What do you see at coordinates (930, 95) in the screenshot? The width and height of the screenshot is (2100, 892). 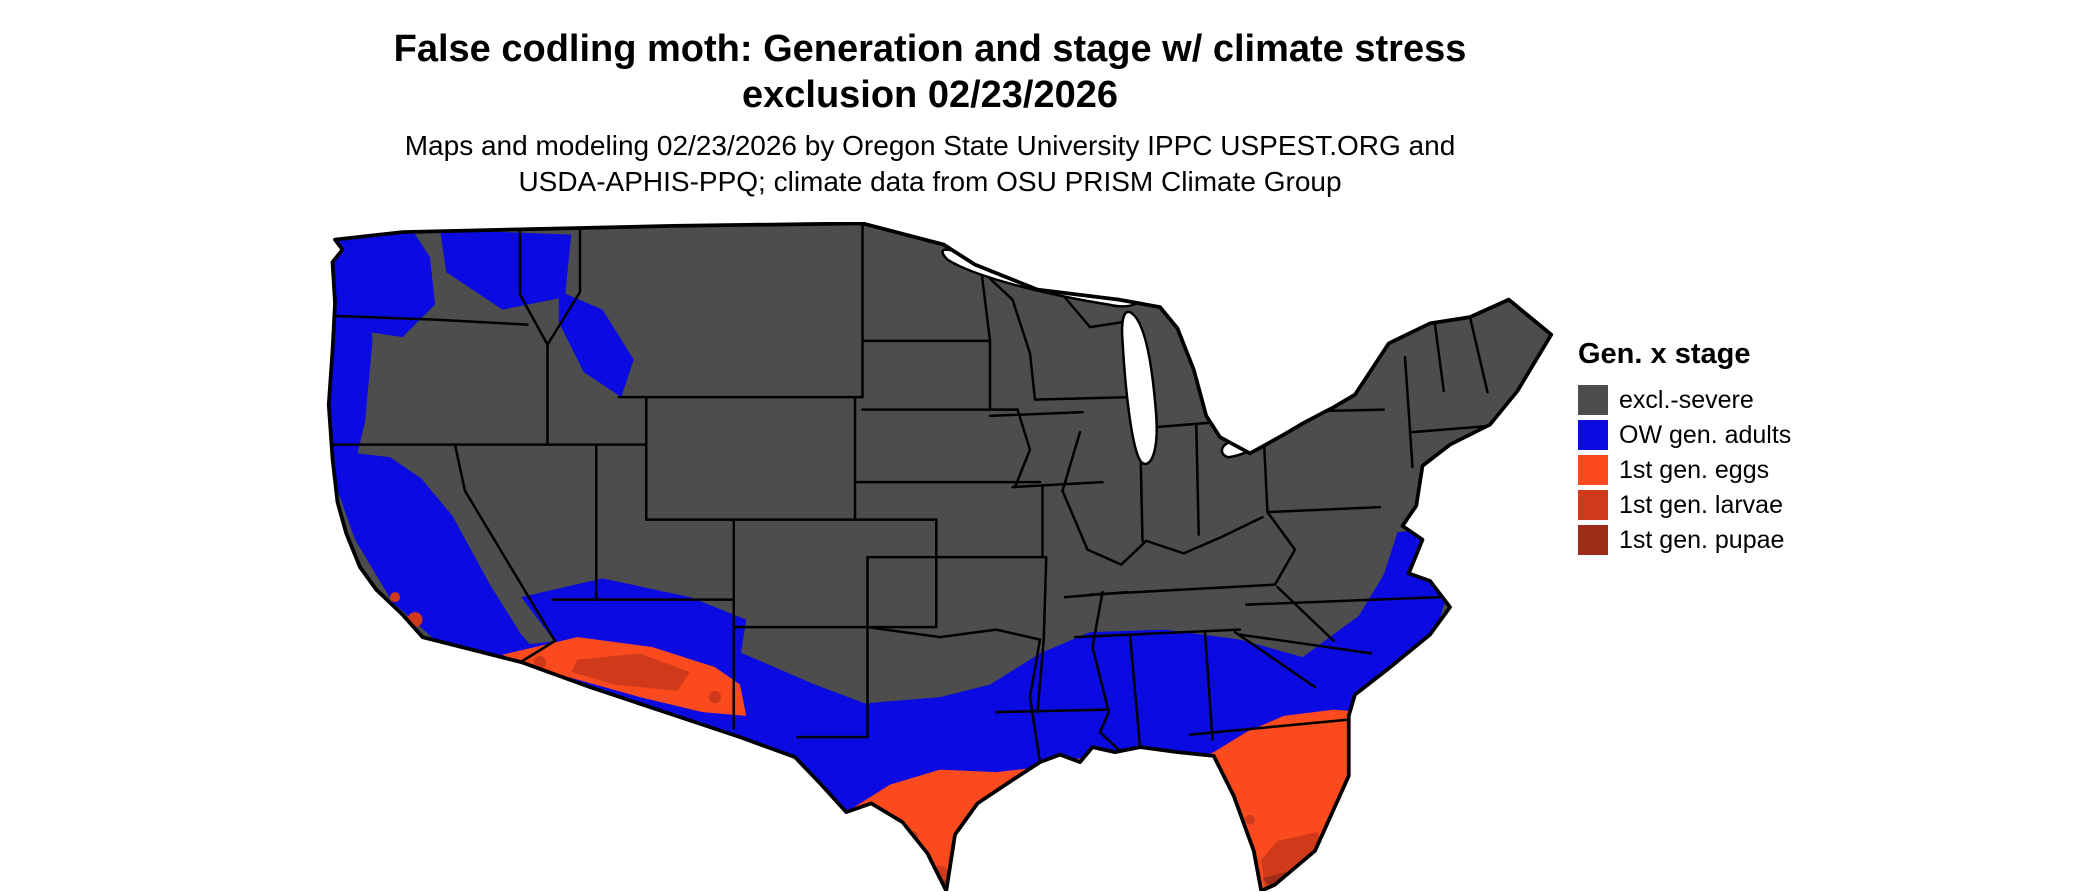 I see `title-line-2: exclusion 02/23/2026` at bounding box center [930, 95].